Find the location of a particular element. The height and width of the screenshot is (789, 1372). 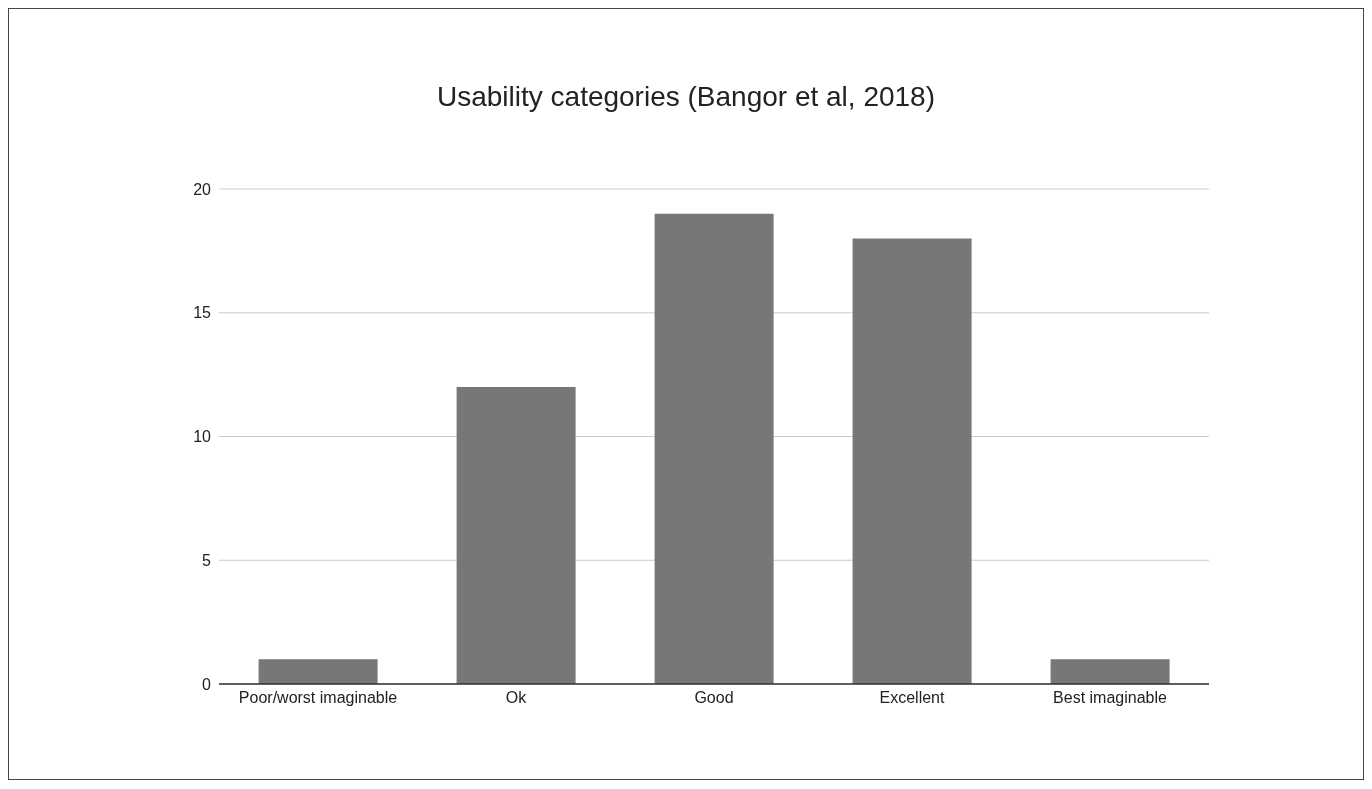

y-tick-label: 20 is located at coordinates (202, 189).